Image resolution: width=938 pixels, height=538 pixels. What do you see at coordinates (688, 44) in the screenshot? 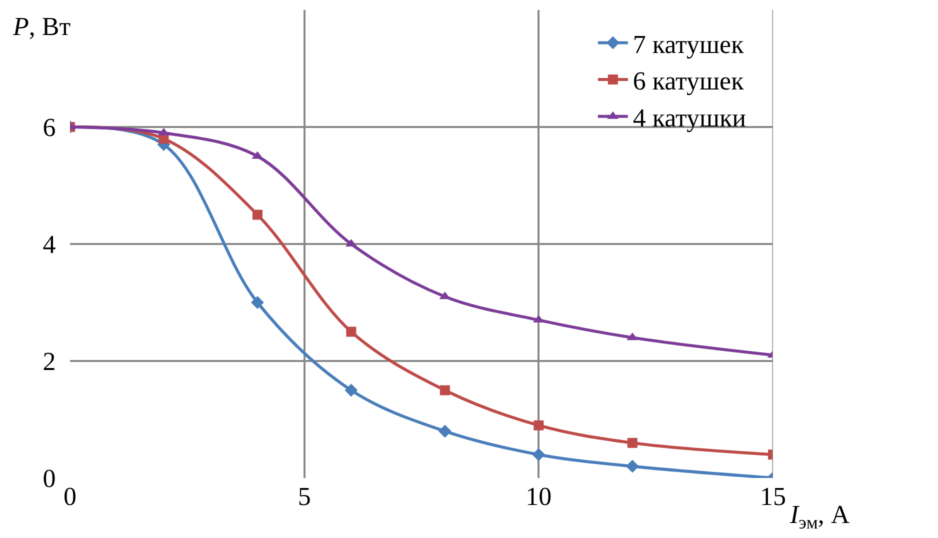
I see `legend-label: 7 катушек` at bounding box center [688, 44].